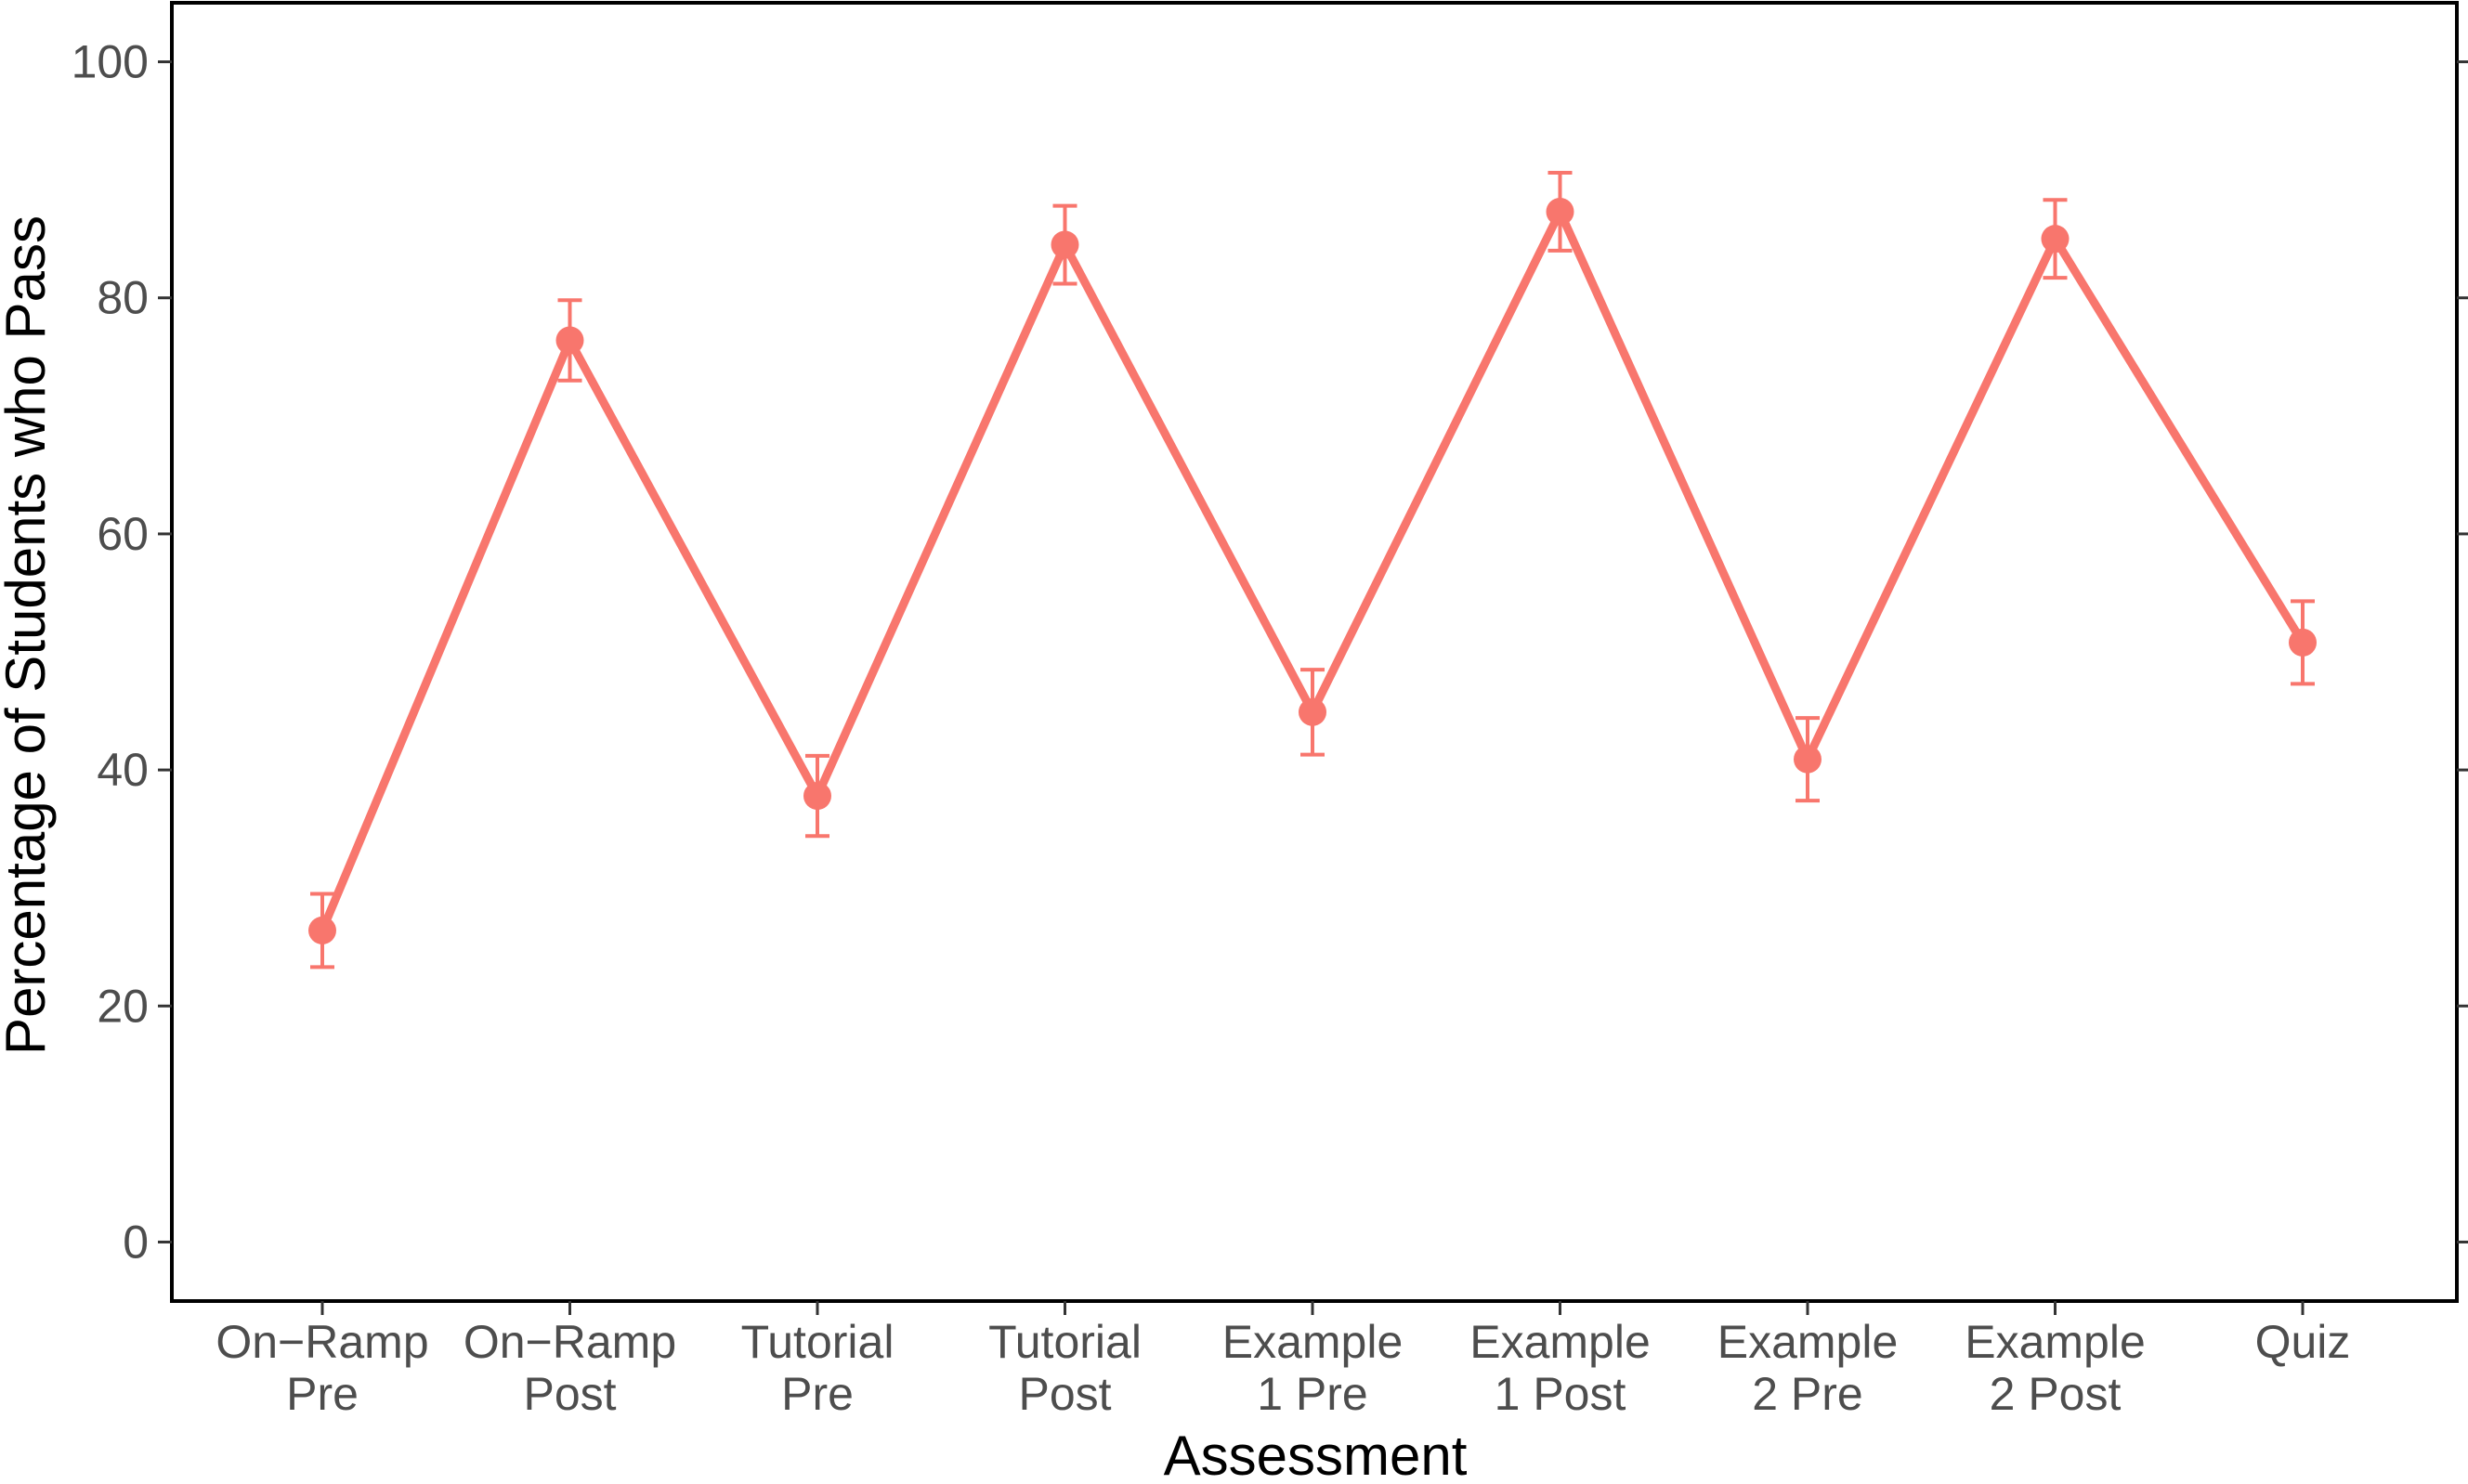 The height and width of the screenshot is (1484, 2468). I want to click on x-tick-label: On−Ramp Pre, so click(321, 1368).